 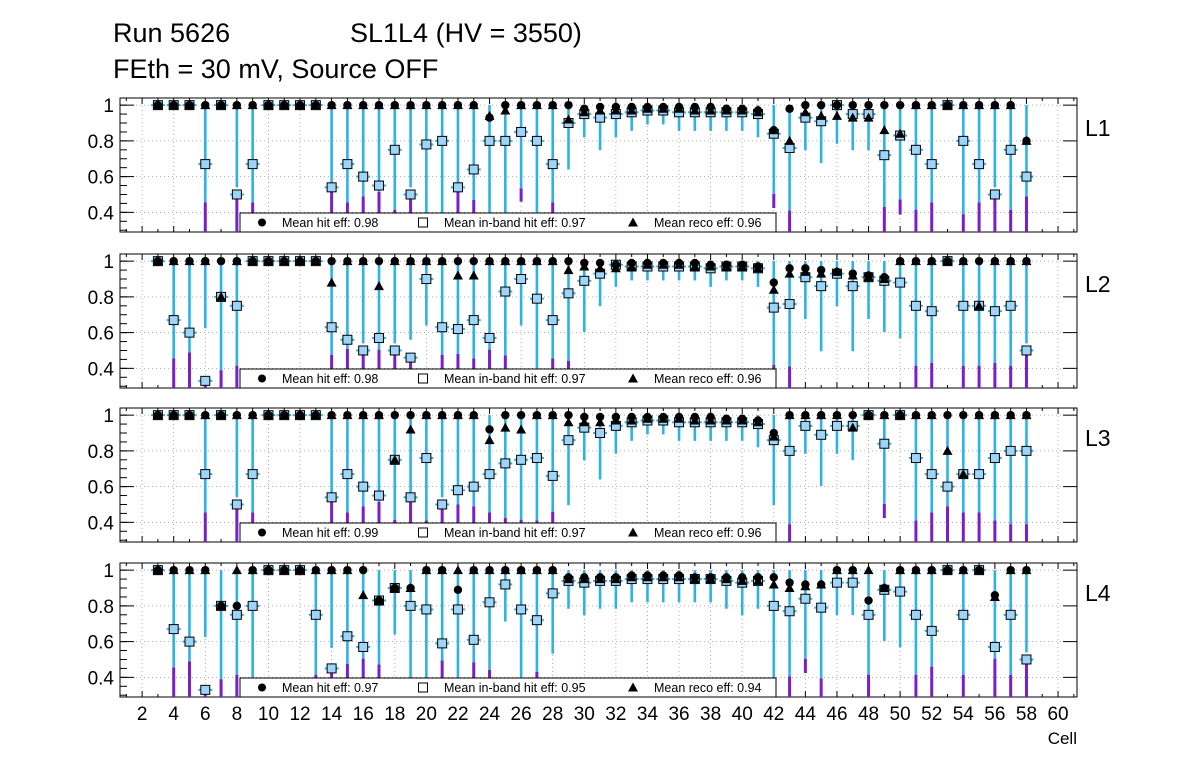 What do you see at coordinates (1057, 714) in the screenshot?
I see `x-tick-label: 60` at bounding box center [1057, 714].